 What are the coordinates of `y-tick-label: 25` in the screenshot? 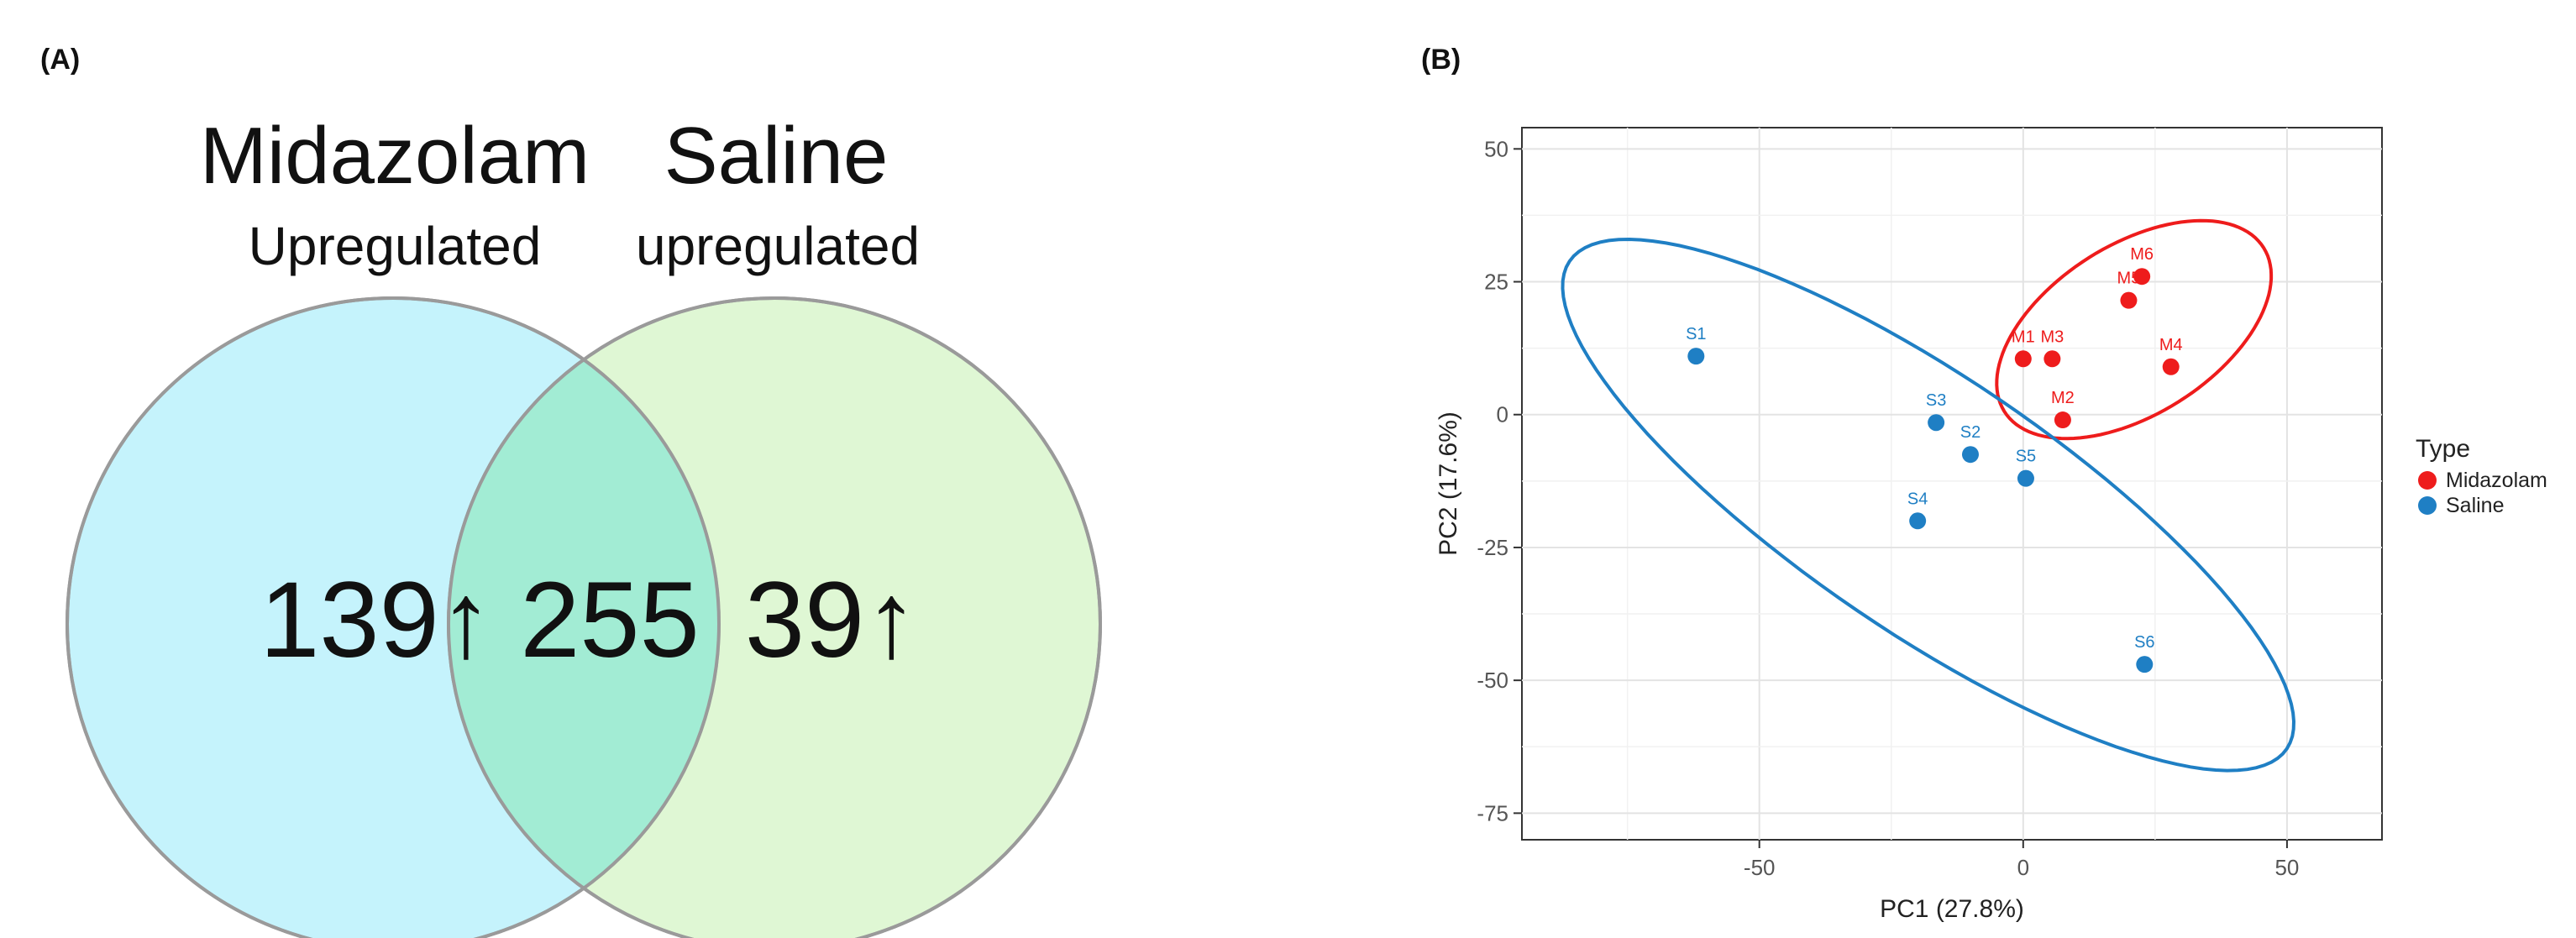 It's located at (1496, 282).